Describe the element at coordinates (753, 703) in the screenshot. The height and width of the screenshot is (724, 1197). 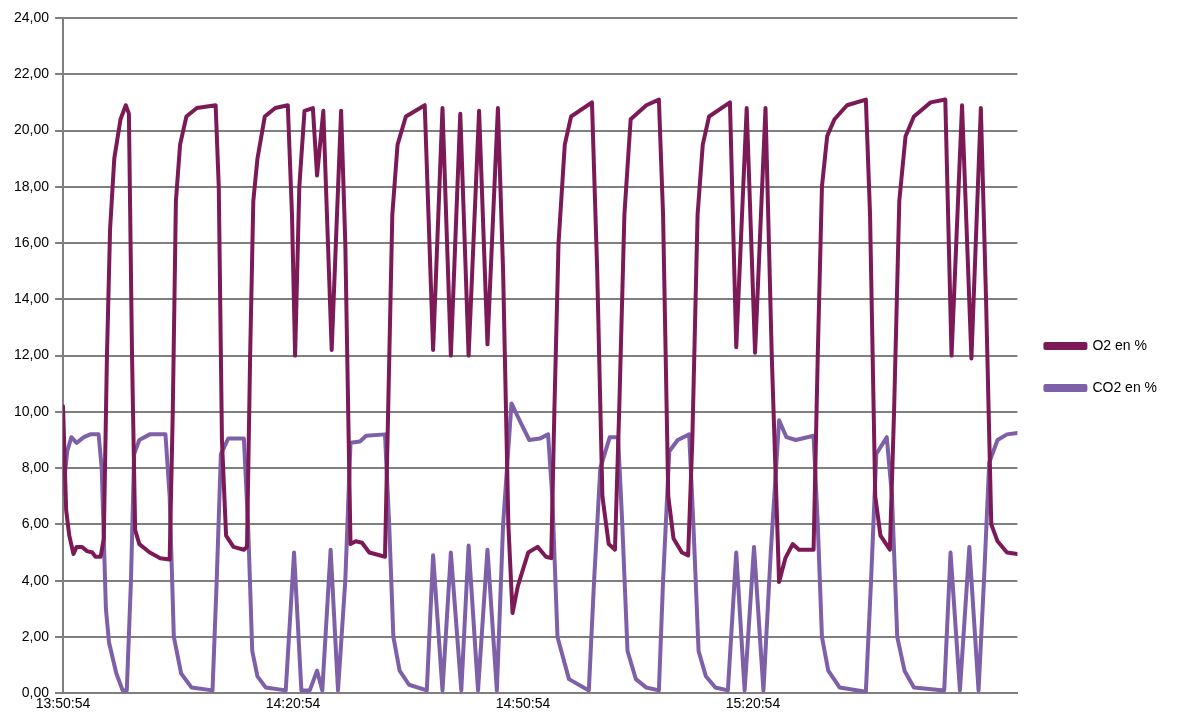
I see `x-tick-label: 15:20:54` at that location.